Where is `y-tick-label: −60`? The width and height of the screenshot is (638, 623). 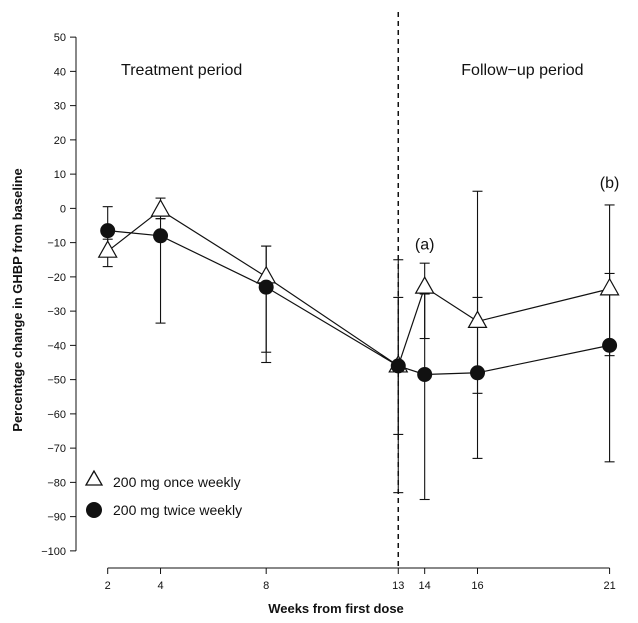 y-tick-label: −60 is located at coordinates (56, 415).